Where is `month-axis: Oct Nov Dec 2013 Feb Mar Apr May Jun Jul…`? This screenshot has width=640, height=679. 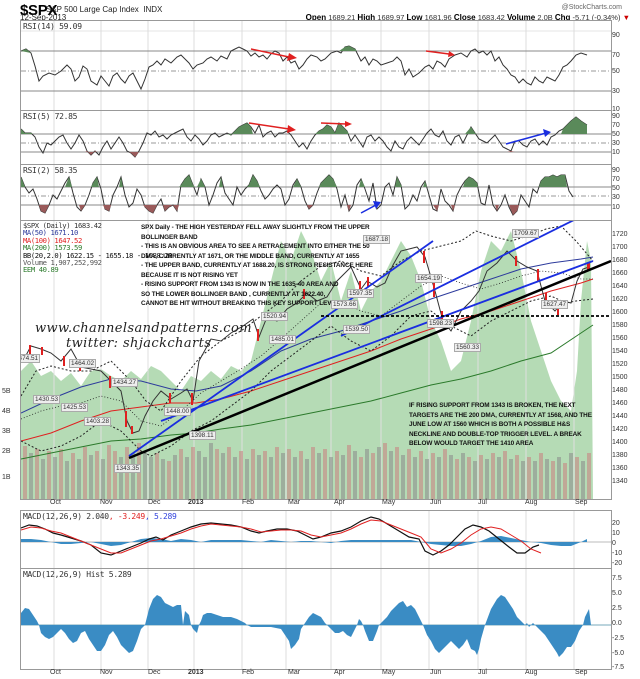
month-axis: Oct Nov Dec 2013 Feb Mar Apr May Jun Jul… is located at coordinates (319, 502).